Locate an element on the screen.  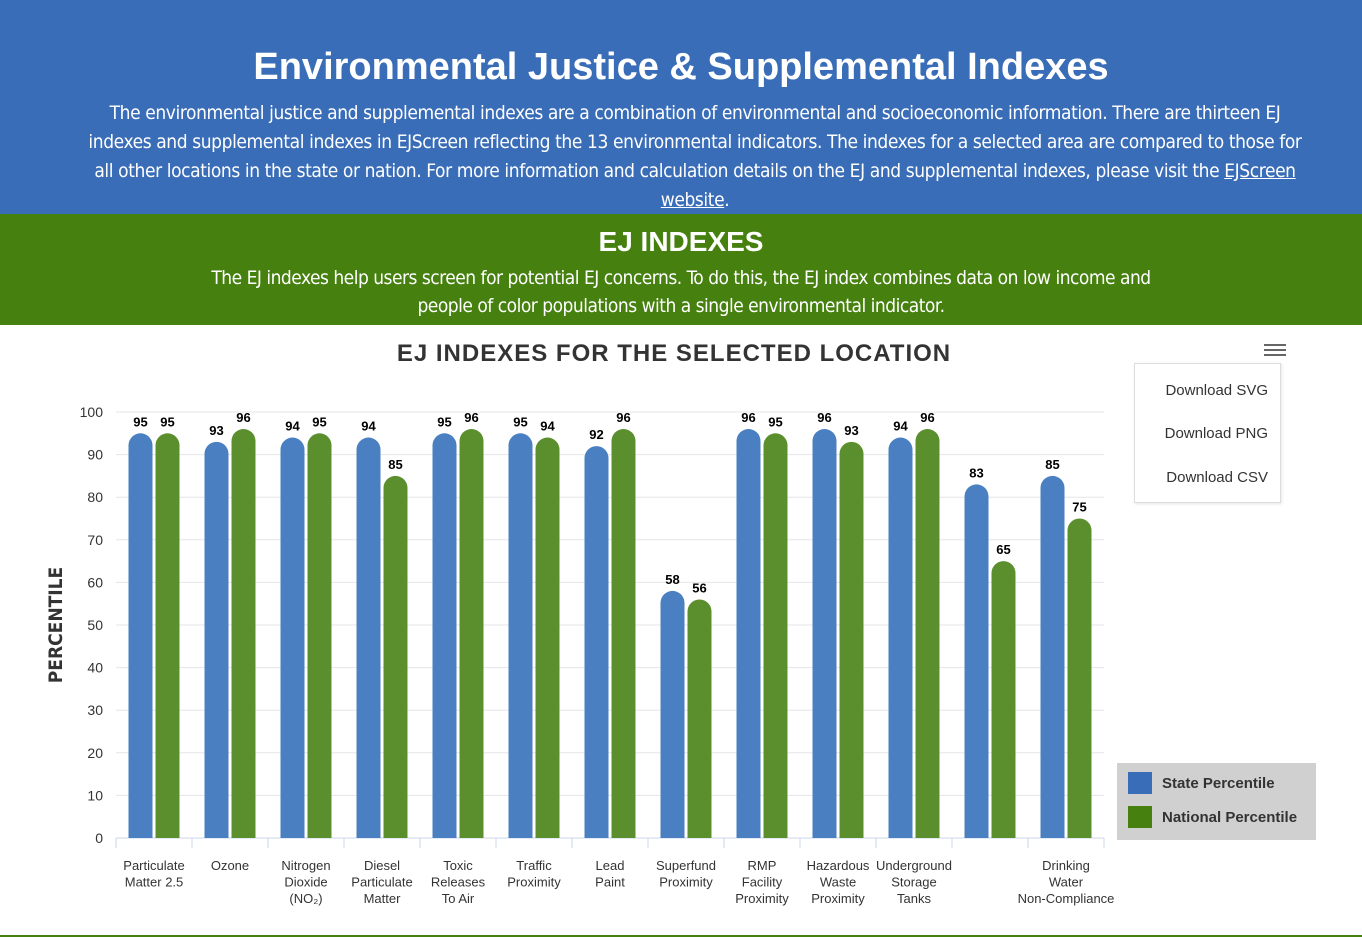
y-tick-label: 30 is located at coordinates (95, 710).